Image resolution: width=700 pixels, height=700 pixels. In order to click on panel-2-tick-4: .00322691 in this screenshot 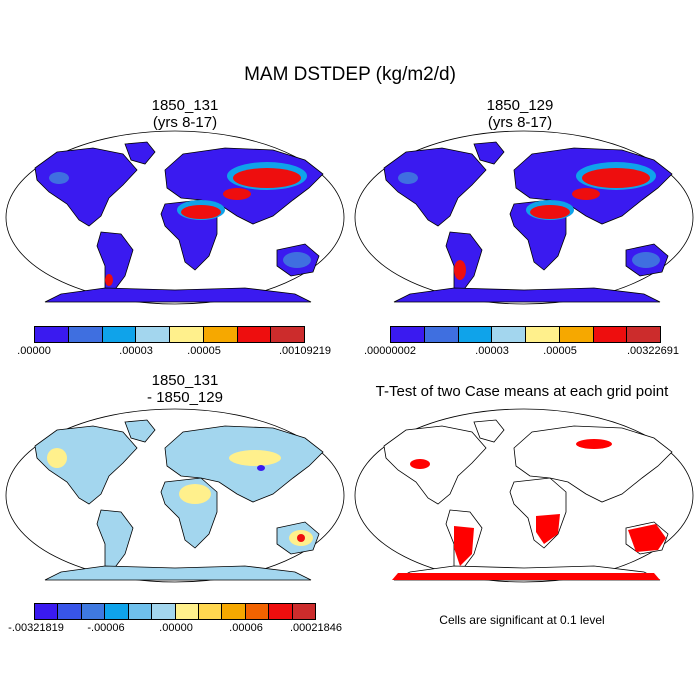, I will do `click(653, 351)`.